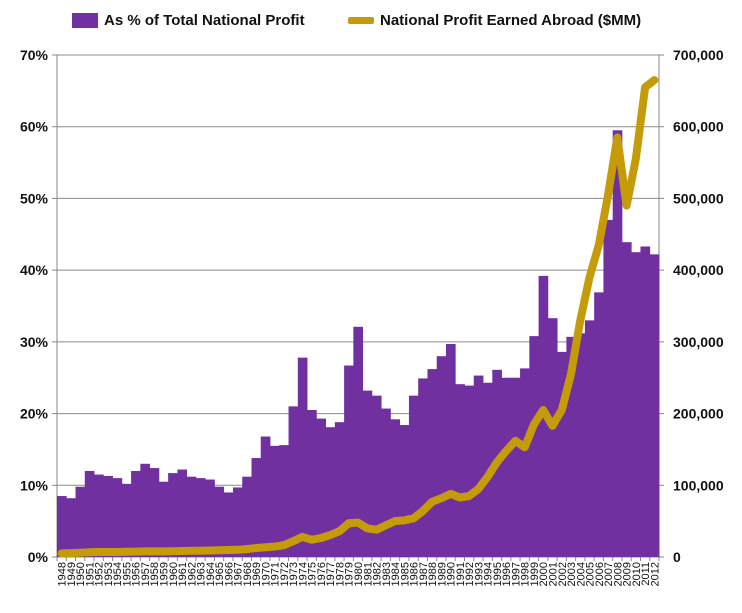 The width and height of the screenshot is (742, 613). I want to click on x-axis-tick-label: 1951, so click(90, 574).